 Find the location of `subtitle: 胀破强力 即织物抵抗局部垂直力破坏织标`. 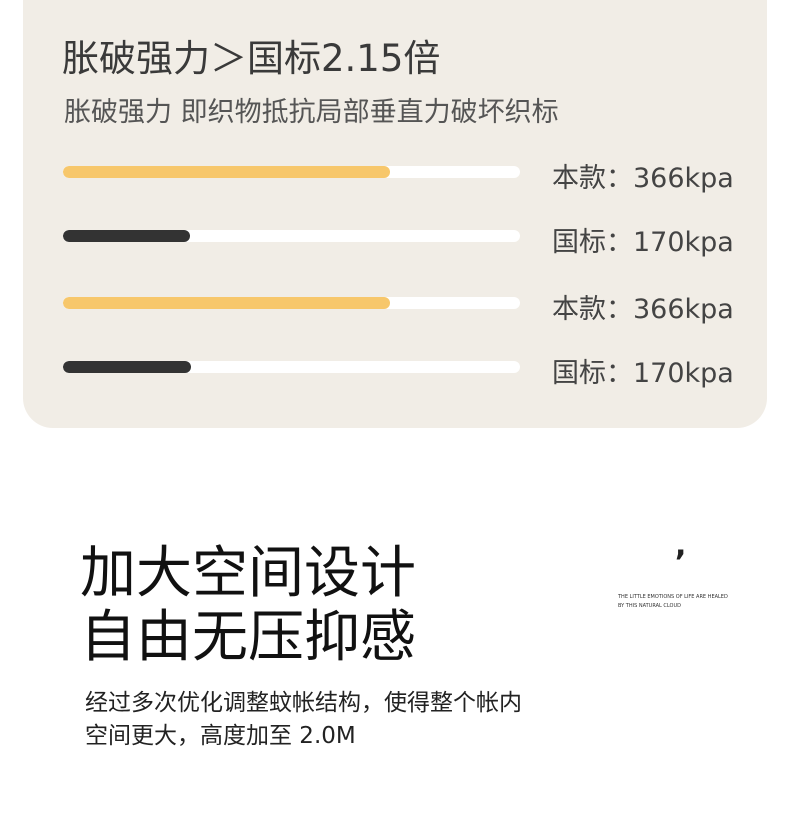

subtitle: 胀破强力 即织物抵抗局部垂直力破坏织标 is located at coordinates (311, 112).